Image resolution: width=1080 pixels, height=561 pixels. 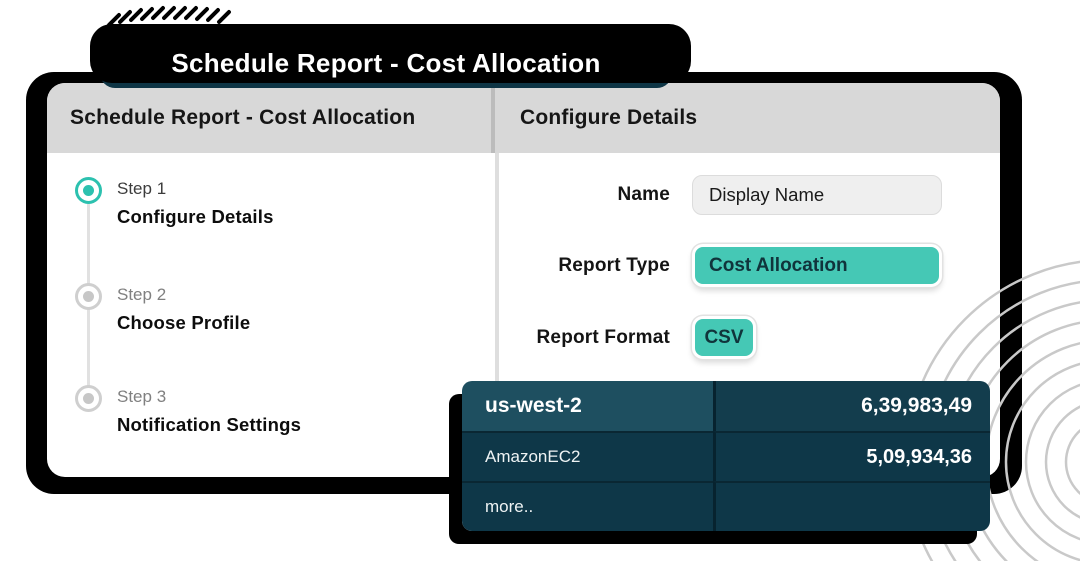 I want to click on display-name-input, so click(x=817, y=195).